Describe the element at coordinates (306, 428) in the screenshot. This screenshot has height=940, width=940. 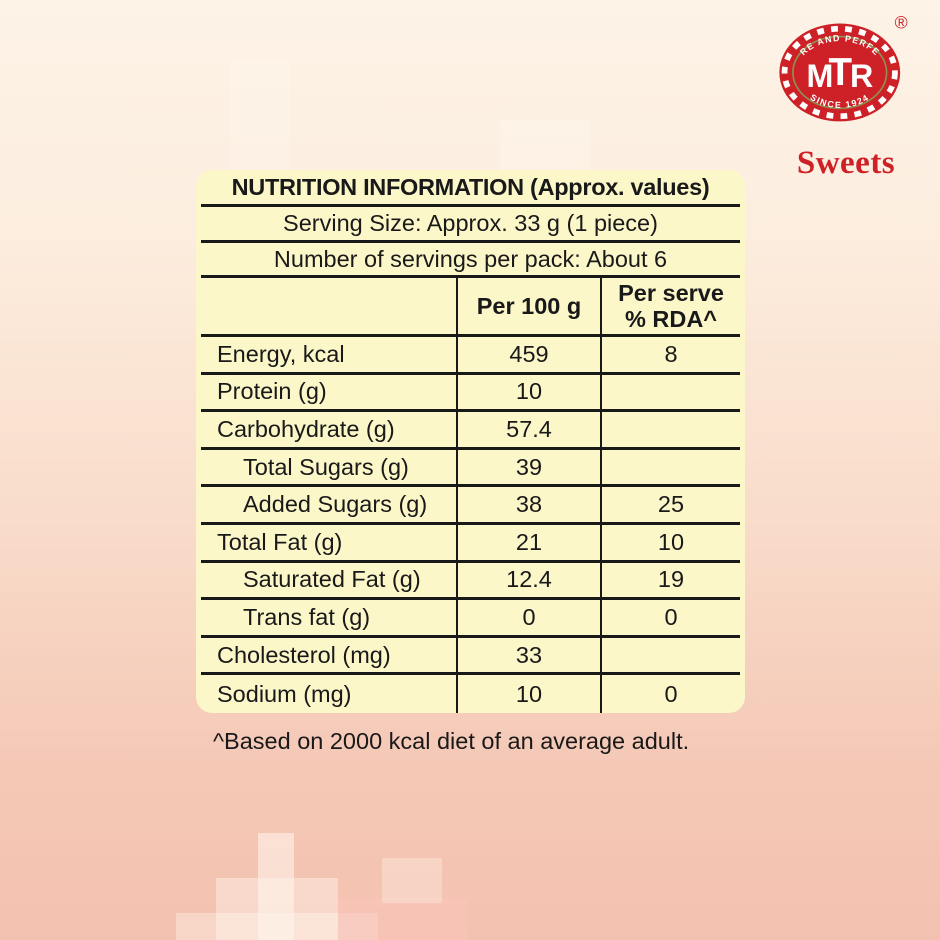
I see `nutrient-label: Carbohydrate (g)` at that location.